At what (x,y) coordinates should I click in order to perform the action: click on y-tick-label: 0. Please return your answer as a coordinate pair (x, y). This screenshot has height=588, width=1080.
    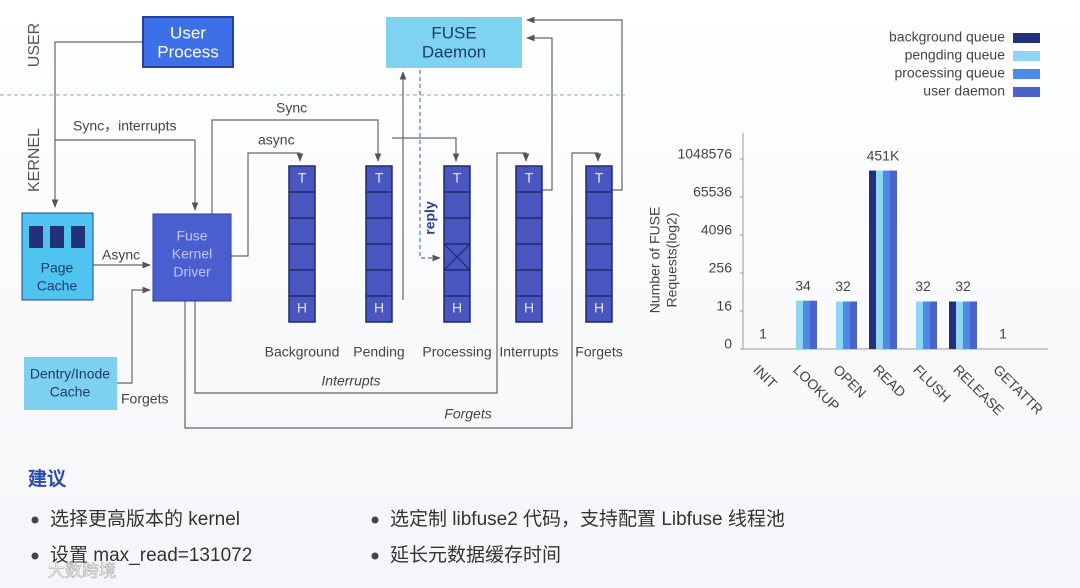
    Looking at the image, I should click on (728, 344).